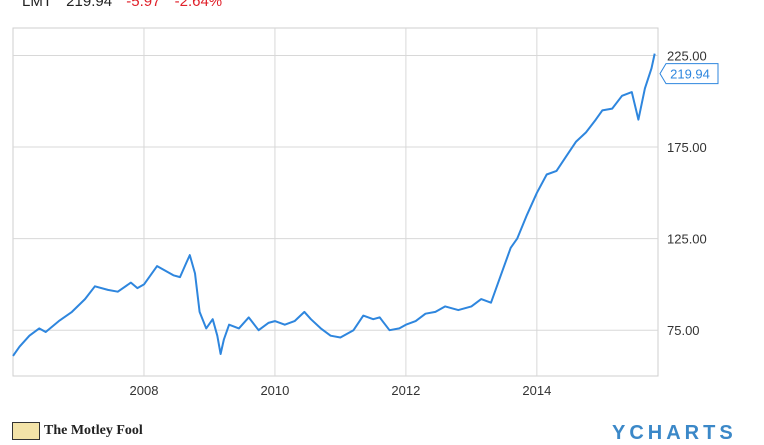 Image resolution: width=764 pixels, height=445 pixels. Describe the element at coordinates (687, 55) in the screenshot. I see `y-tick-label: 225.00` at that location.